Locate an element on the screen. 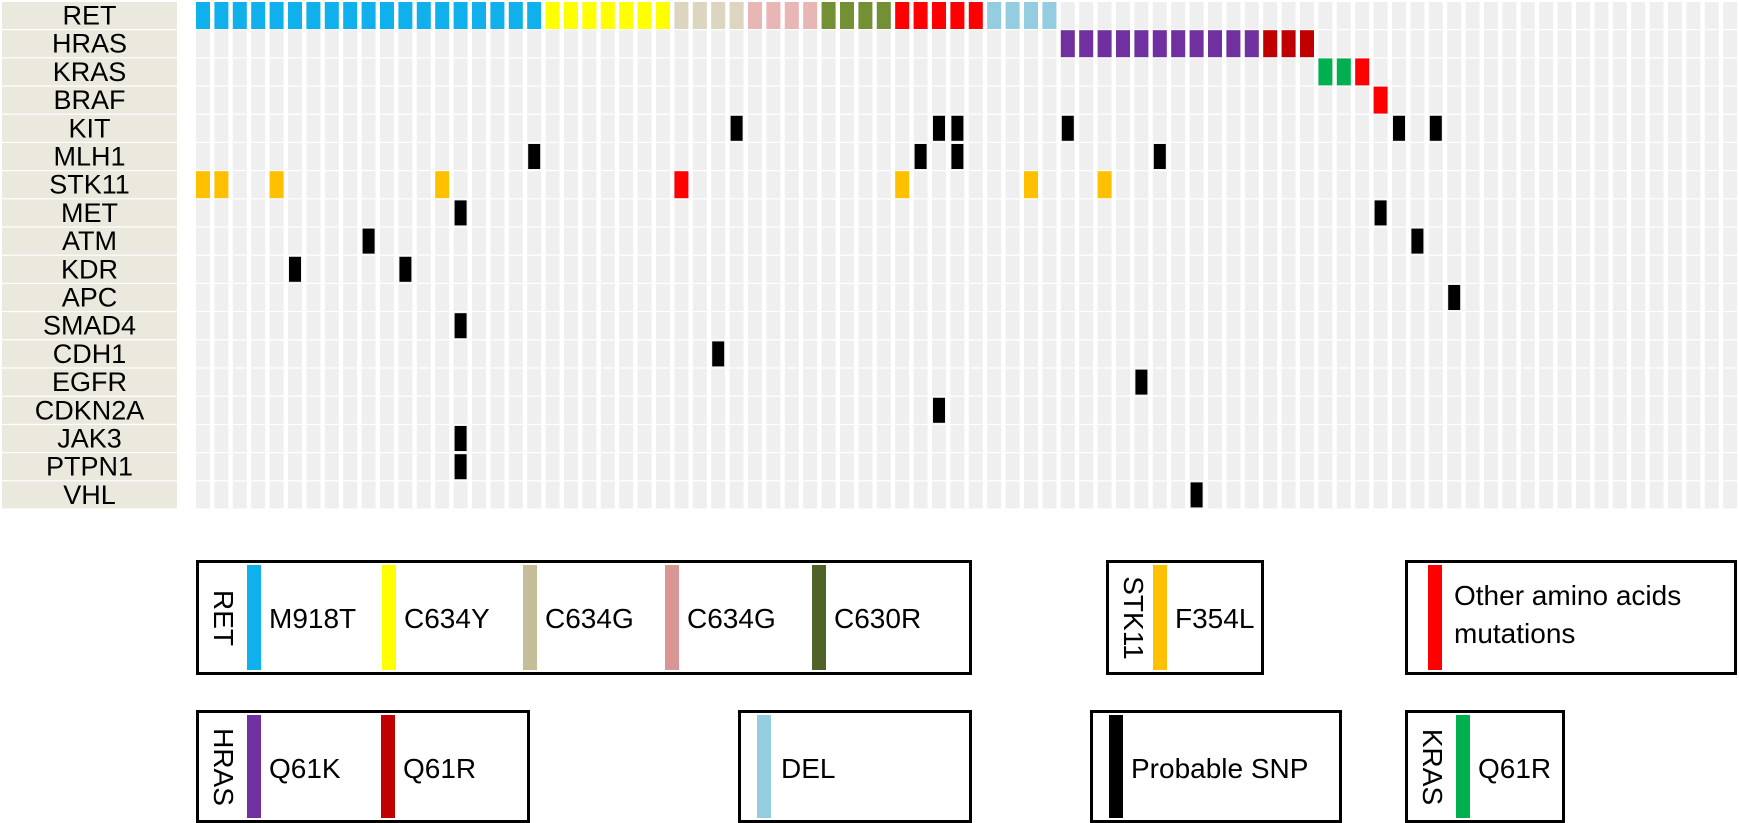  gene-label-bg-kit is located at coordinates (89, 128).